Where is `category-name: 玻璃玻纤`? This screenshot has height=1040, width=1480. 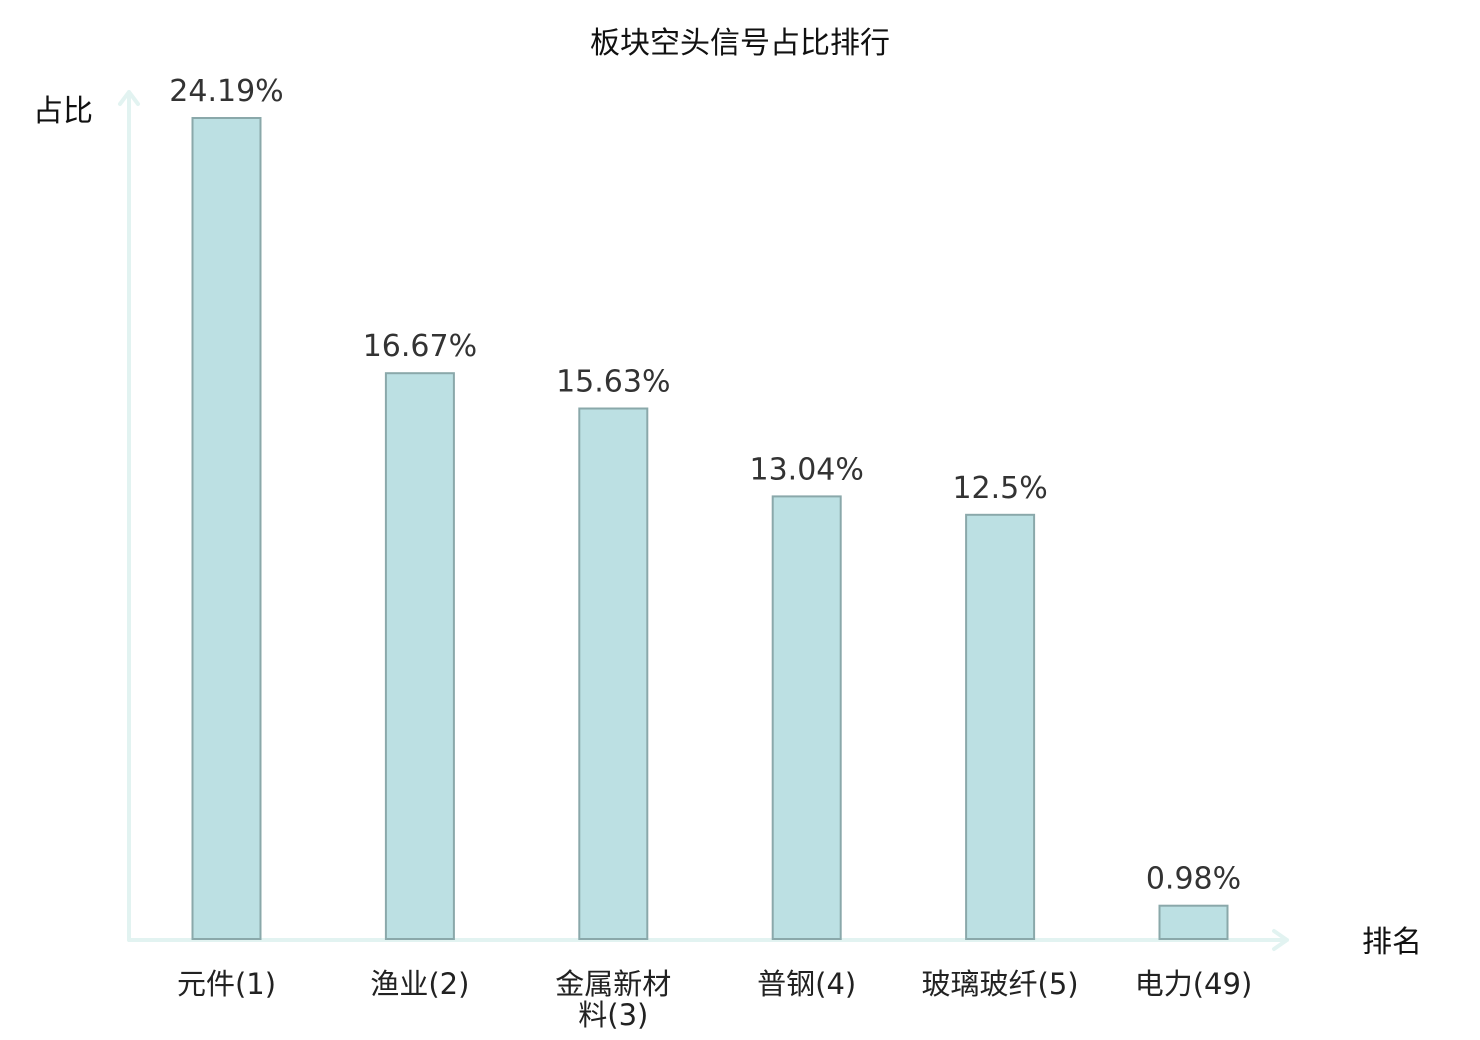 category-name: 玻璃玻纤 is located at coordinates (980, 984).